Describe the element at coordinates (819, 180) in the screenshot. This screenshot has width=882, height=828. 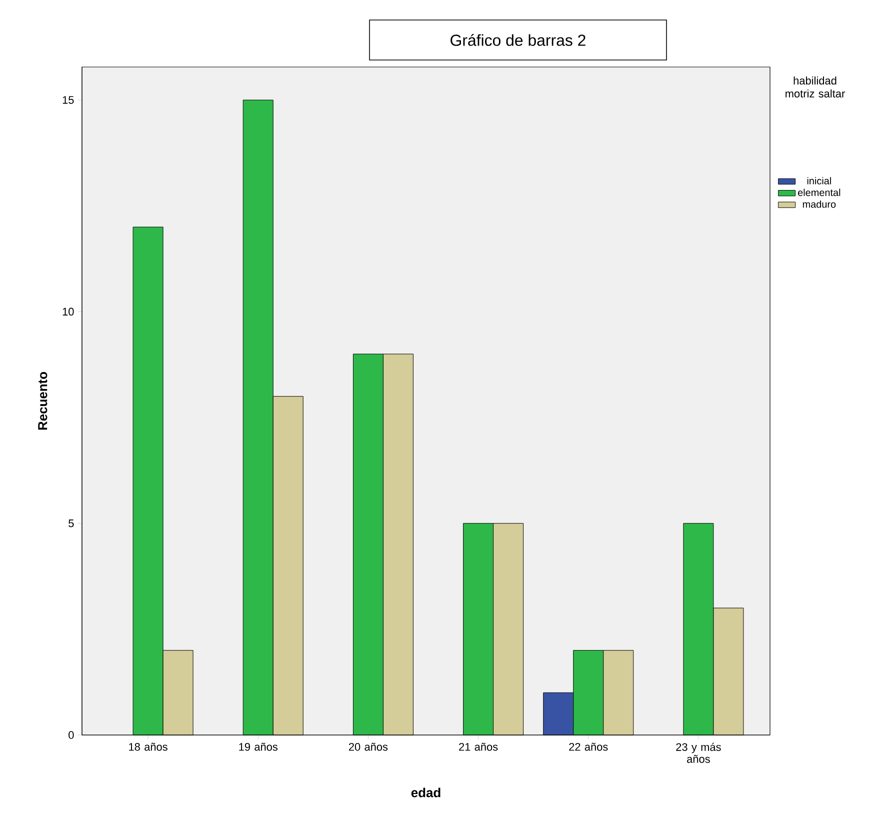
I see `legend-label: inicial` at that location.